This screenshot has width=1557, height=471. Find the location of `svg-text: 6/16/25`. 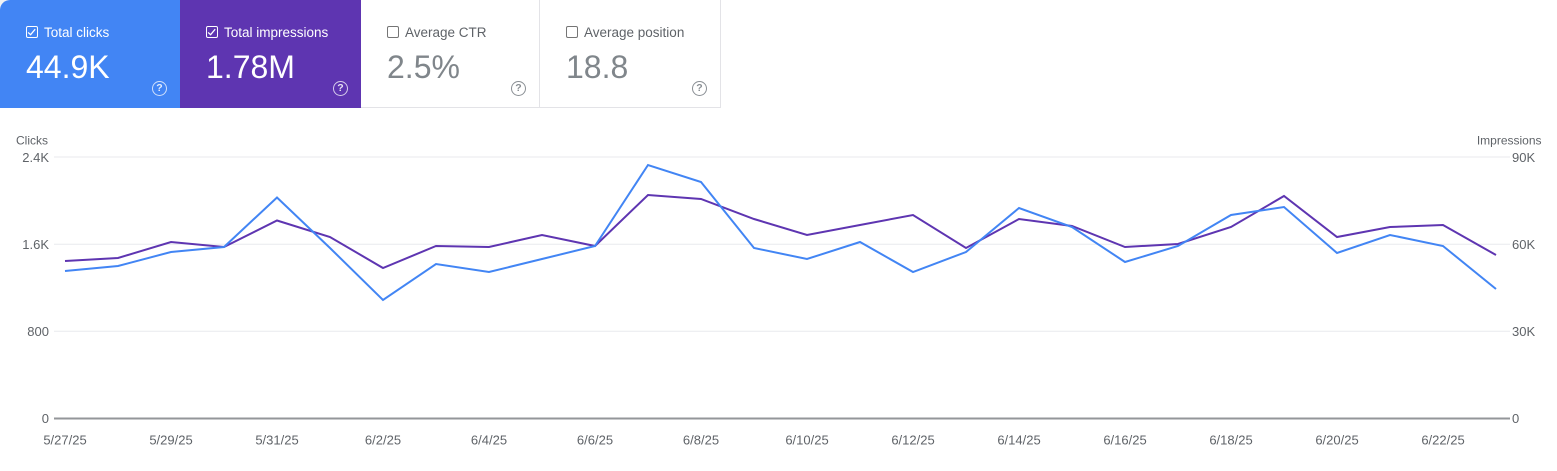

svg-text: 6/16/25 is located at coordinates (1124, 440).